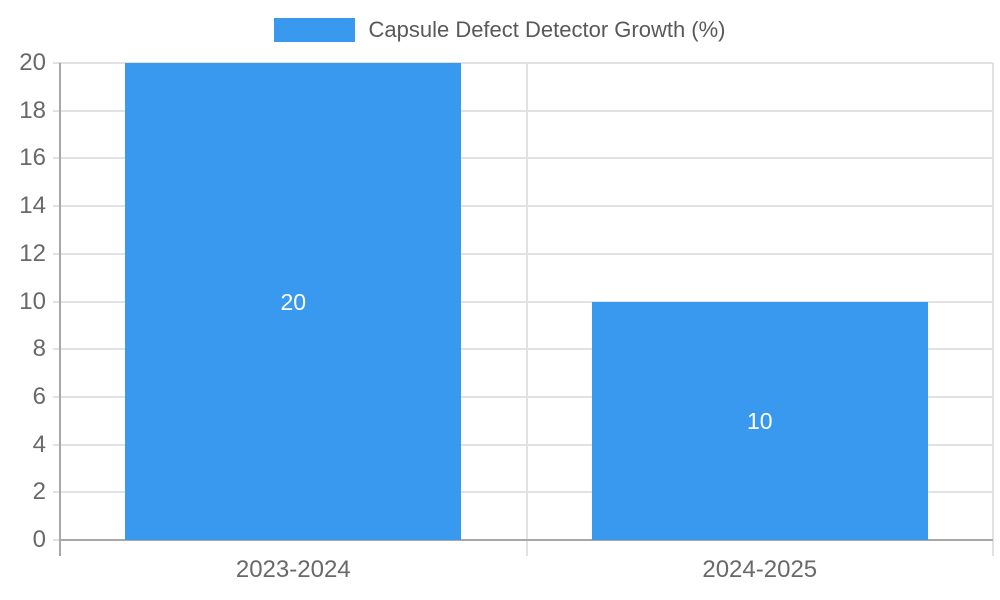 This screenshot has width=1000, height=600. I want to click on bar-data-label: 20, so click(293, 301).